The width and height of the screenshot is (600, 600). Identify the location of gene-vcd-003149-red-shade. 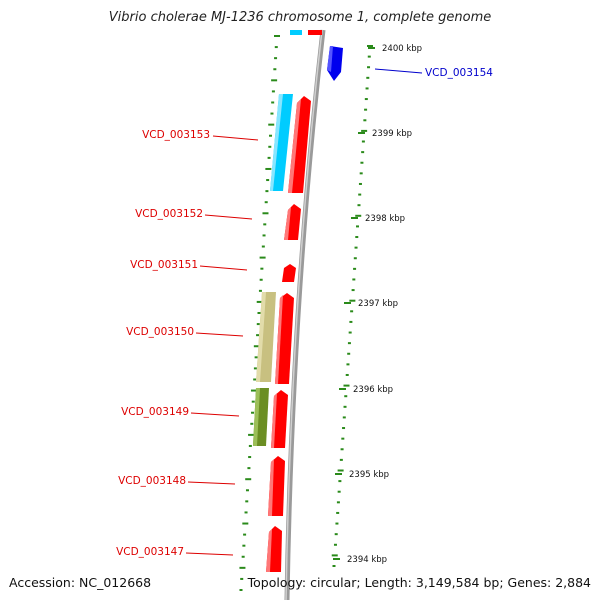
(274, 420).